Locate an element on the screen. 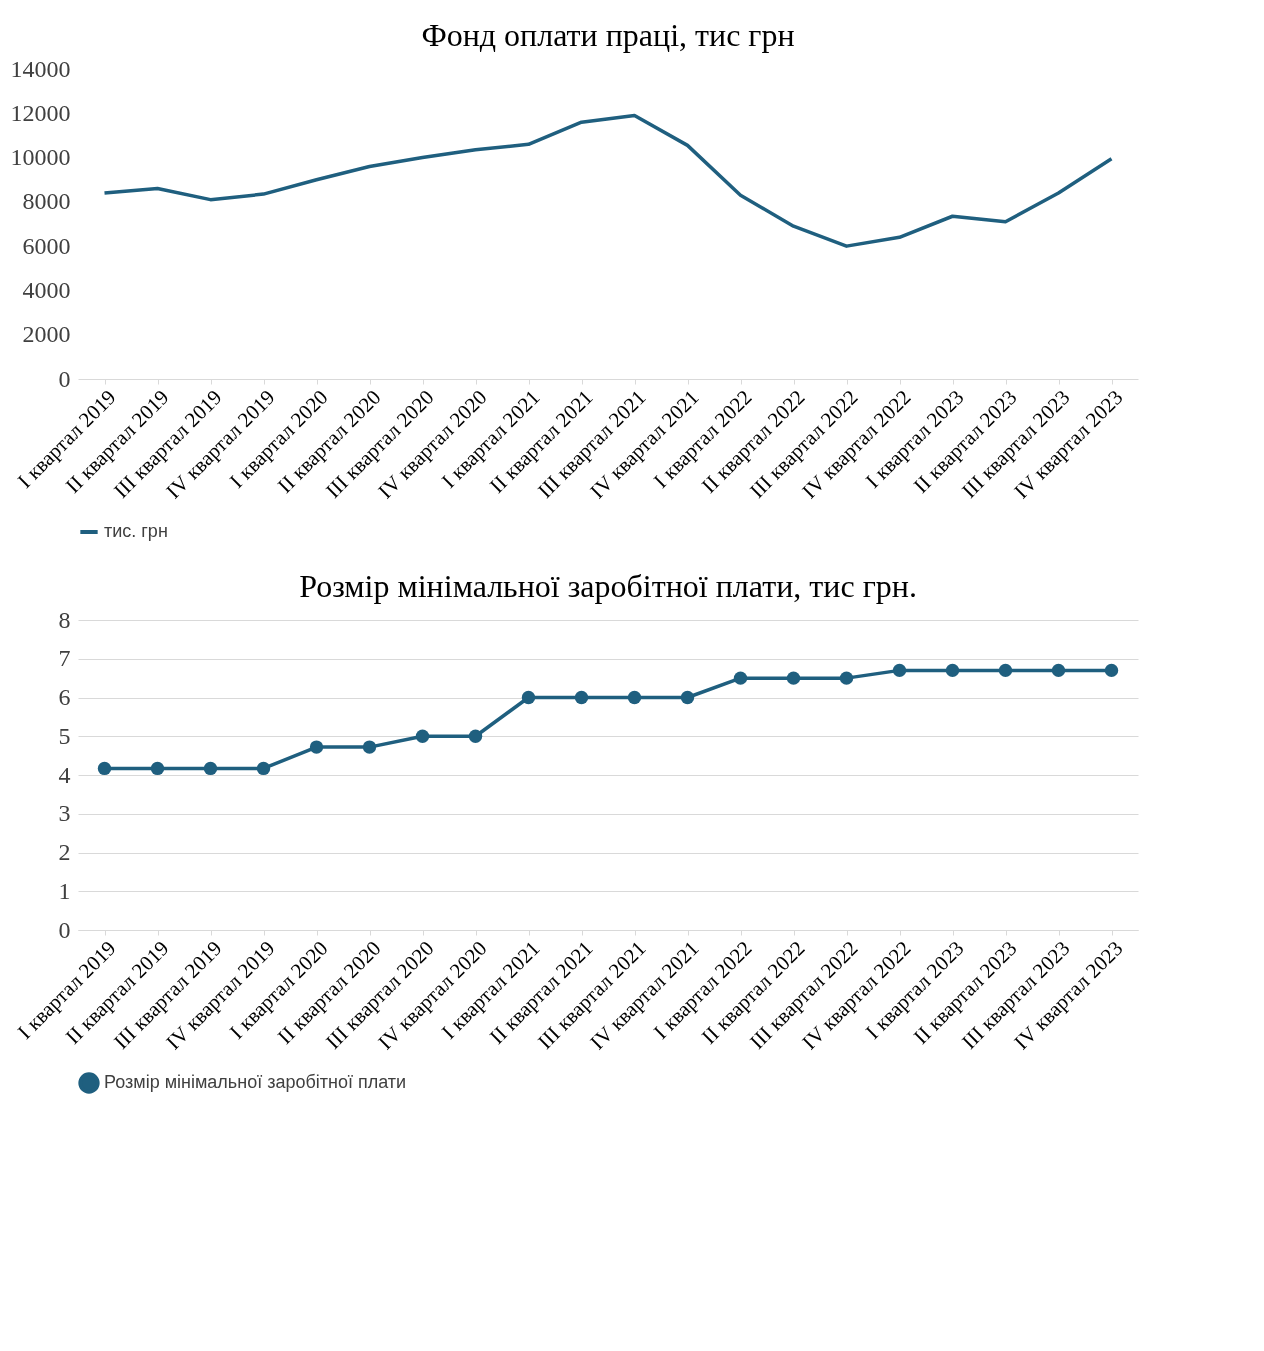  y-tick-label: 6000 is located at coordinates (46, 245).